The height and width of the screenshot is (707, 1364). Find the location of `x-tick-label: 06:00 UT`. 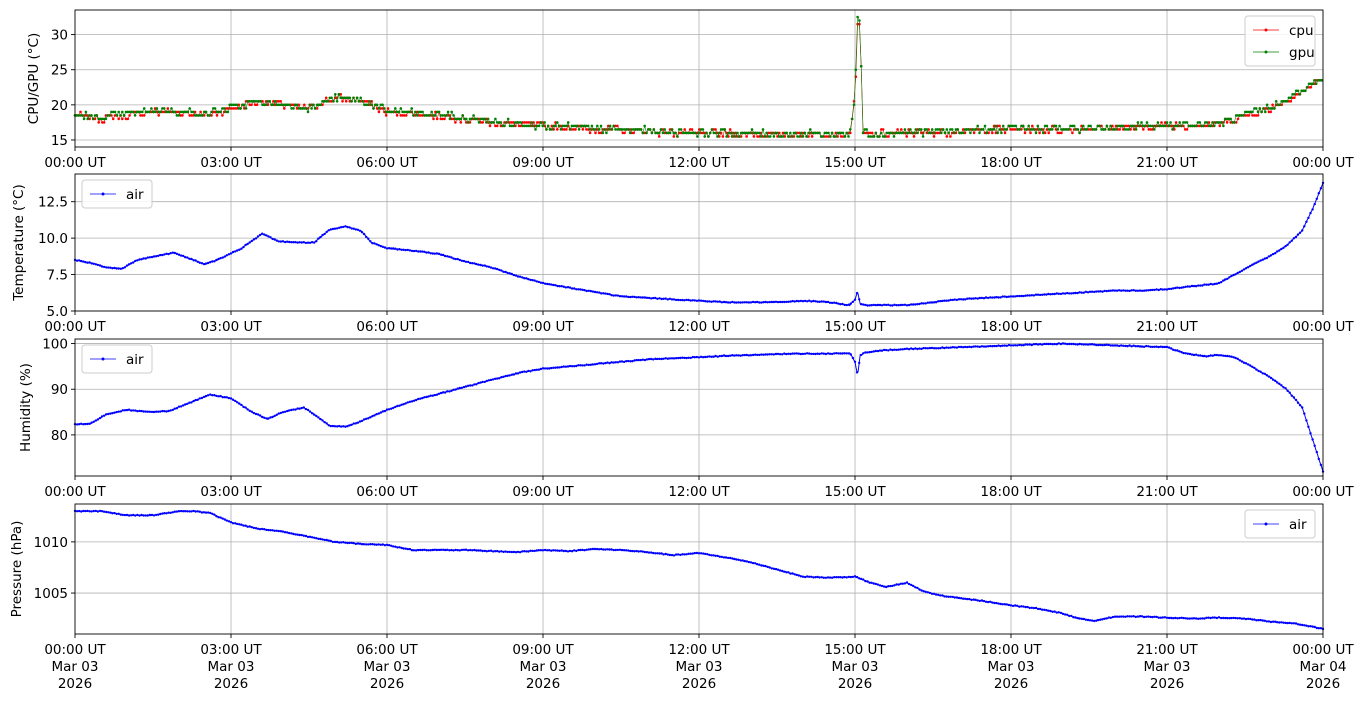

x-tick-label: 06:00 UT is located at coordinates (387, 163).